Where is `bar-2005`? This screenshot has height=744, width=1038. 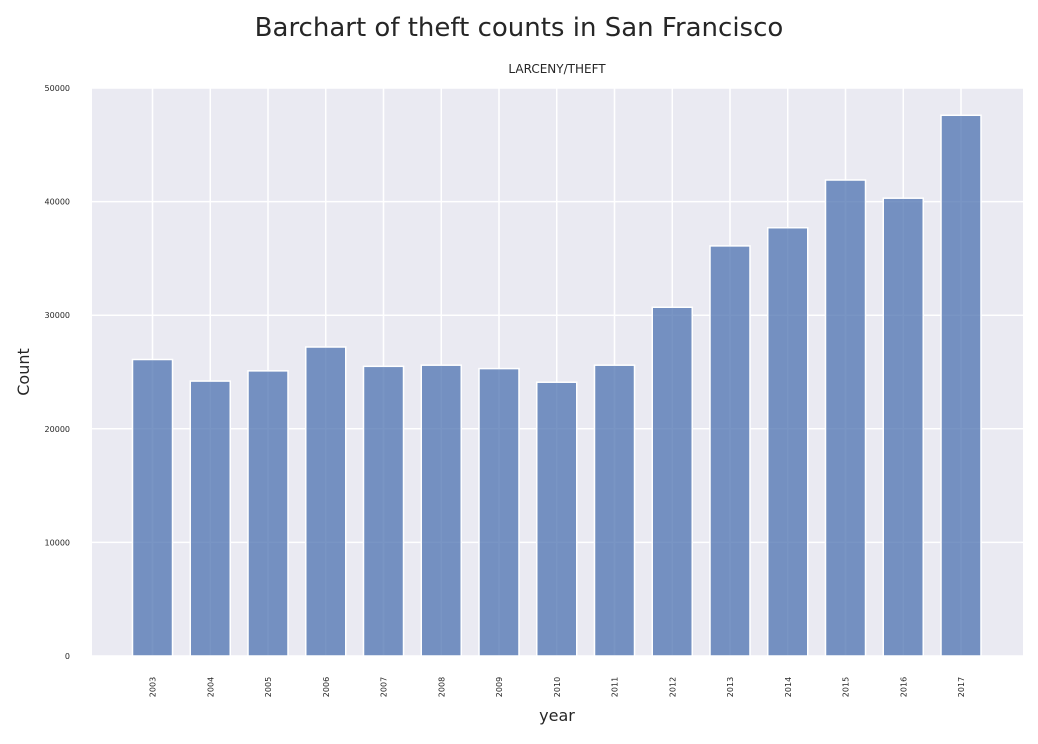
bar-2005 is located at coordinates (268, 513).